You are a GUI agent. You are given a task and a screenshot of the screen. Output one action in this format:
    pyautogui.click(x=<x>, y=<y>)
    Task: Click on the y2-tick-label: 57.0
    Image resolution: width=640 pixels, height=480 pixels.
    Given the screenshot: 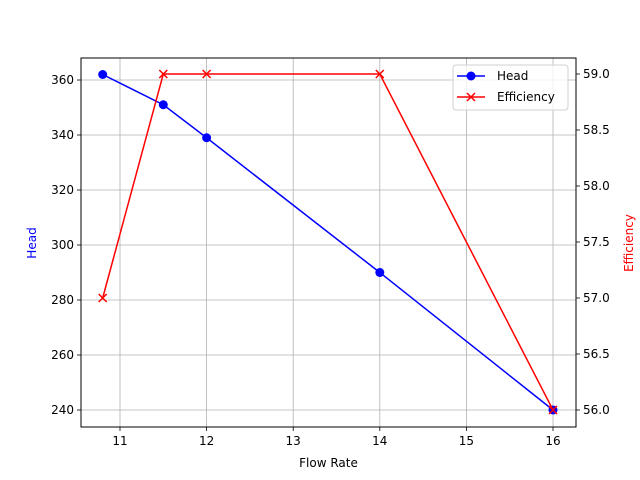 What is the action you would take?
    pyautogui.click(x=596, y=298)
    